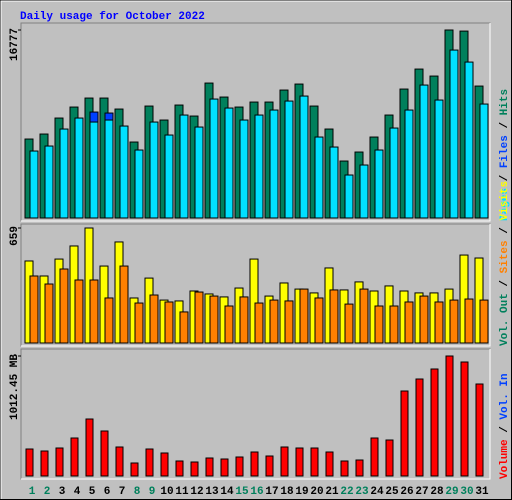 The image size is (512, 500). What do you see at coordinates (466, 492) in the screenshot?
I see `x-tick-label: 30` at bounding box center [466, 492].